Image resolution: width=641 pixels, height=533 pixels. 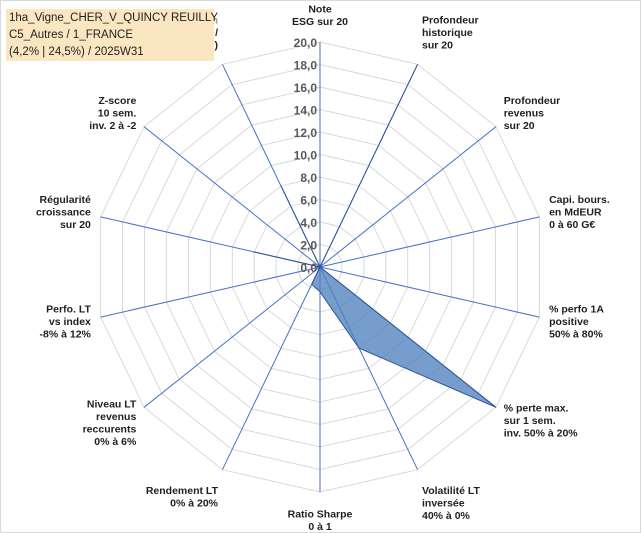 I want to click on axis-label: Perfo. LT vs index -8% à 12%, so click(x=66, y=322).